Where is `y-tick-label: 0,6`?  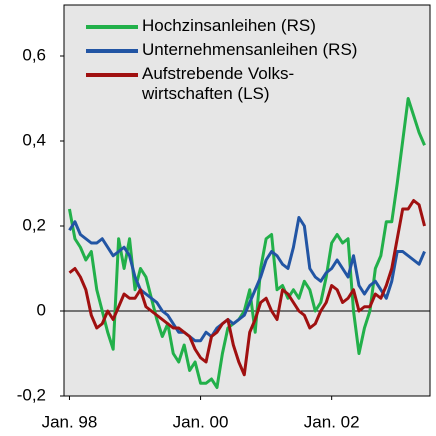 y-tick-label: 0,6 is located at coordinates (34, 54).